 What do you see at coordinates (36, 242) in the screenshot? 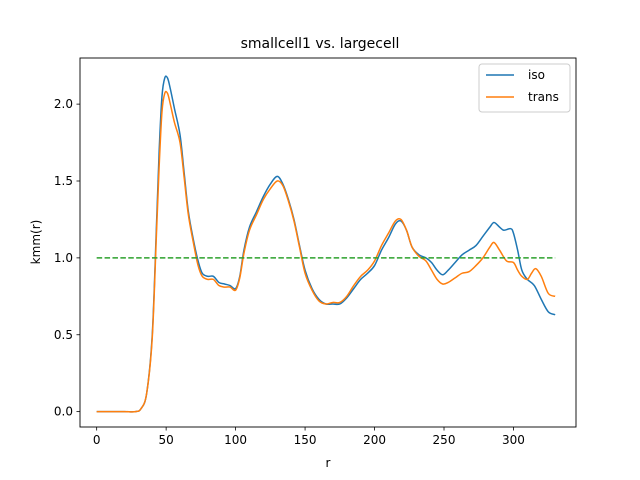
I see `y-axis-label: kmm(r)` at bounding box center [36, 242].